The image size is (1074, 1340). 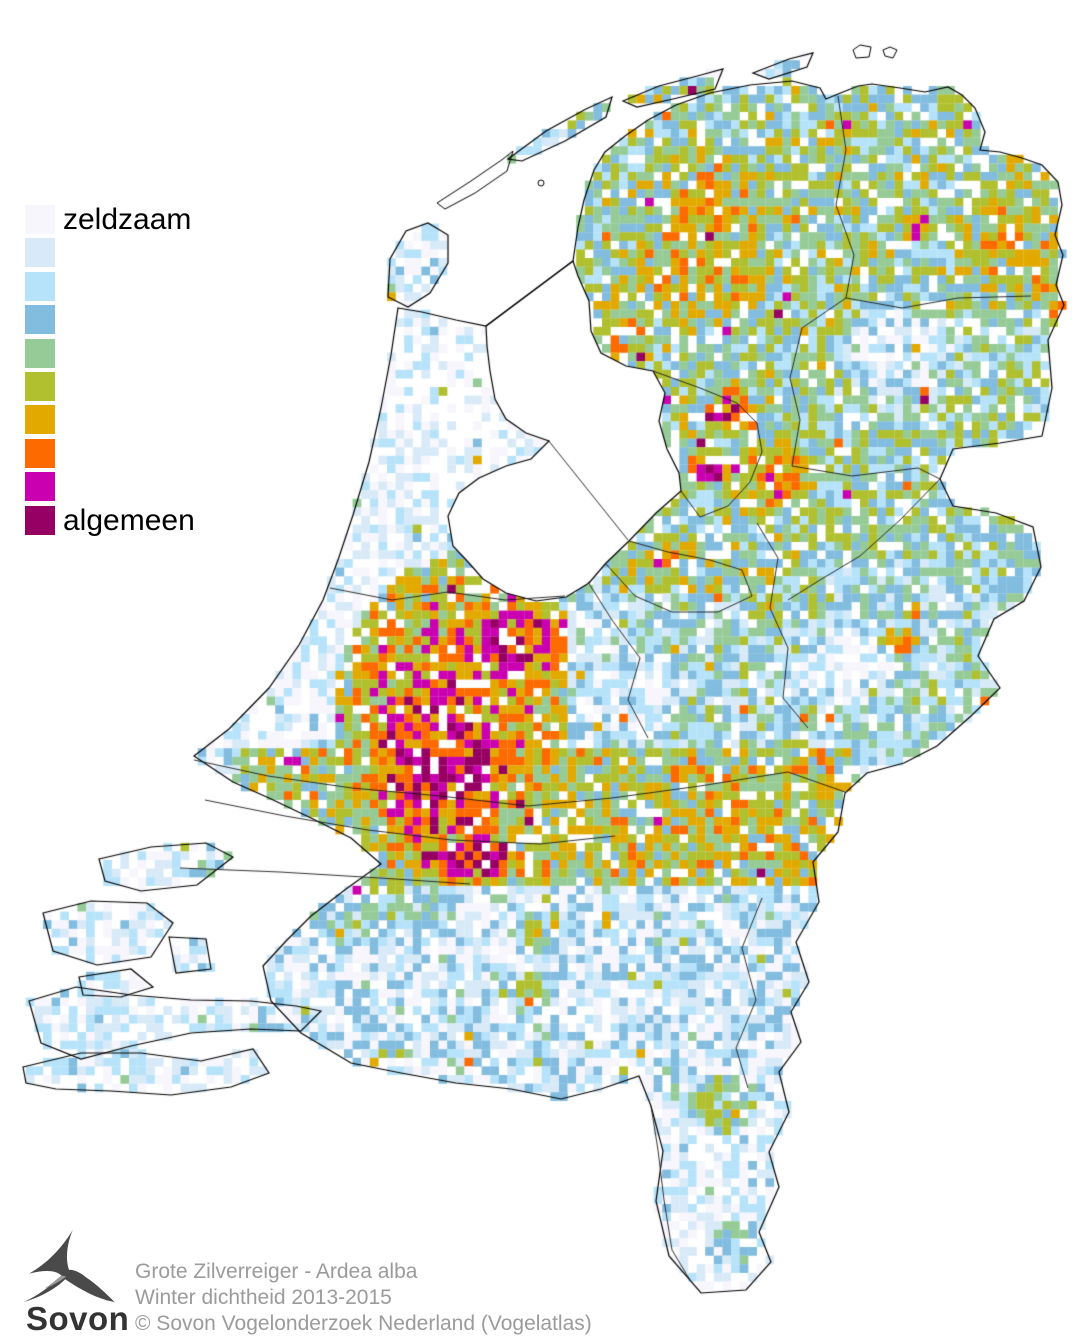 What do you see at coordinates (129, 520) in the screenshot?
I see `legend-label: algemeen` at bounding box center [129, 520].